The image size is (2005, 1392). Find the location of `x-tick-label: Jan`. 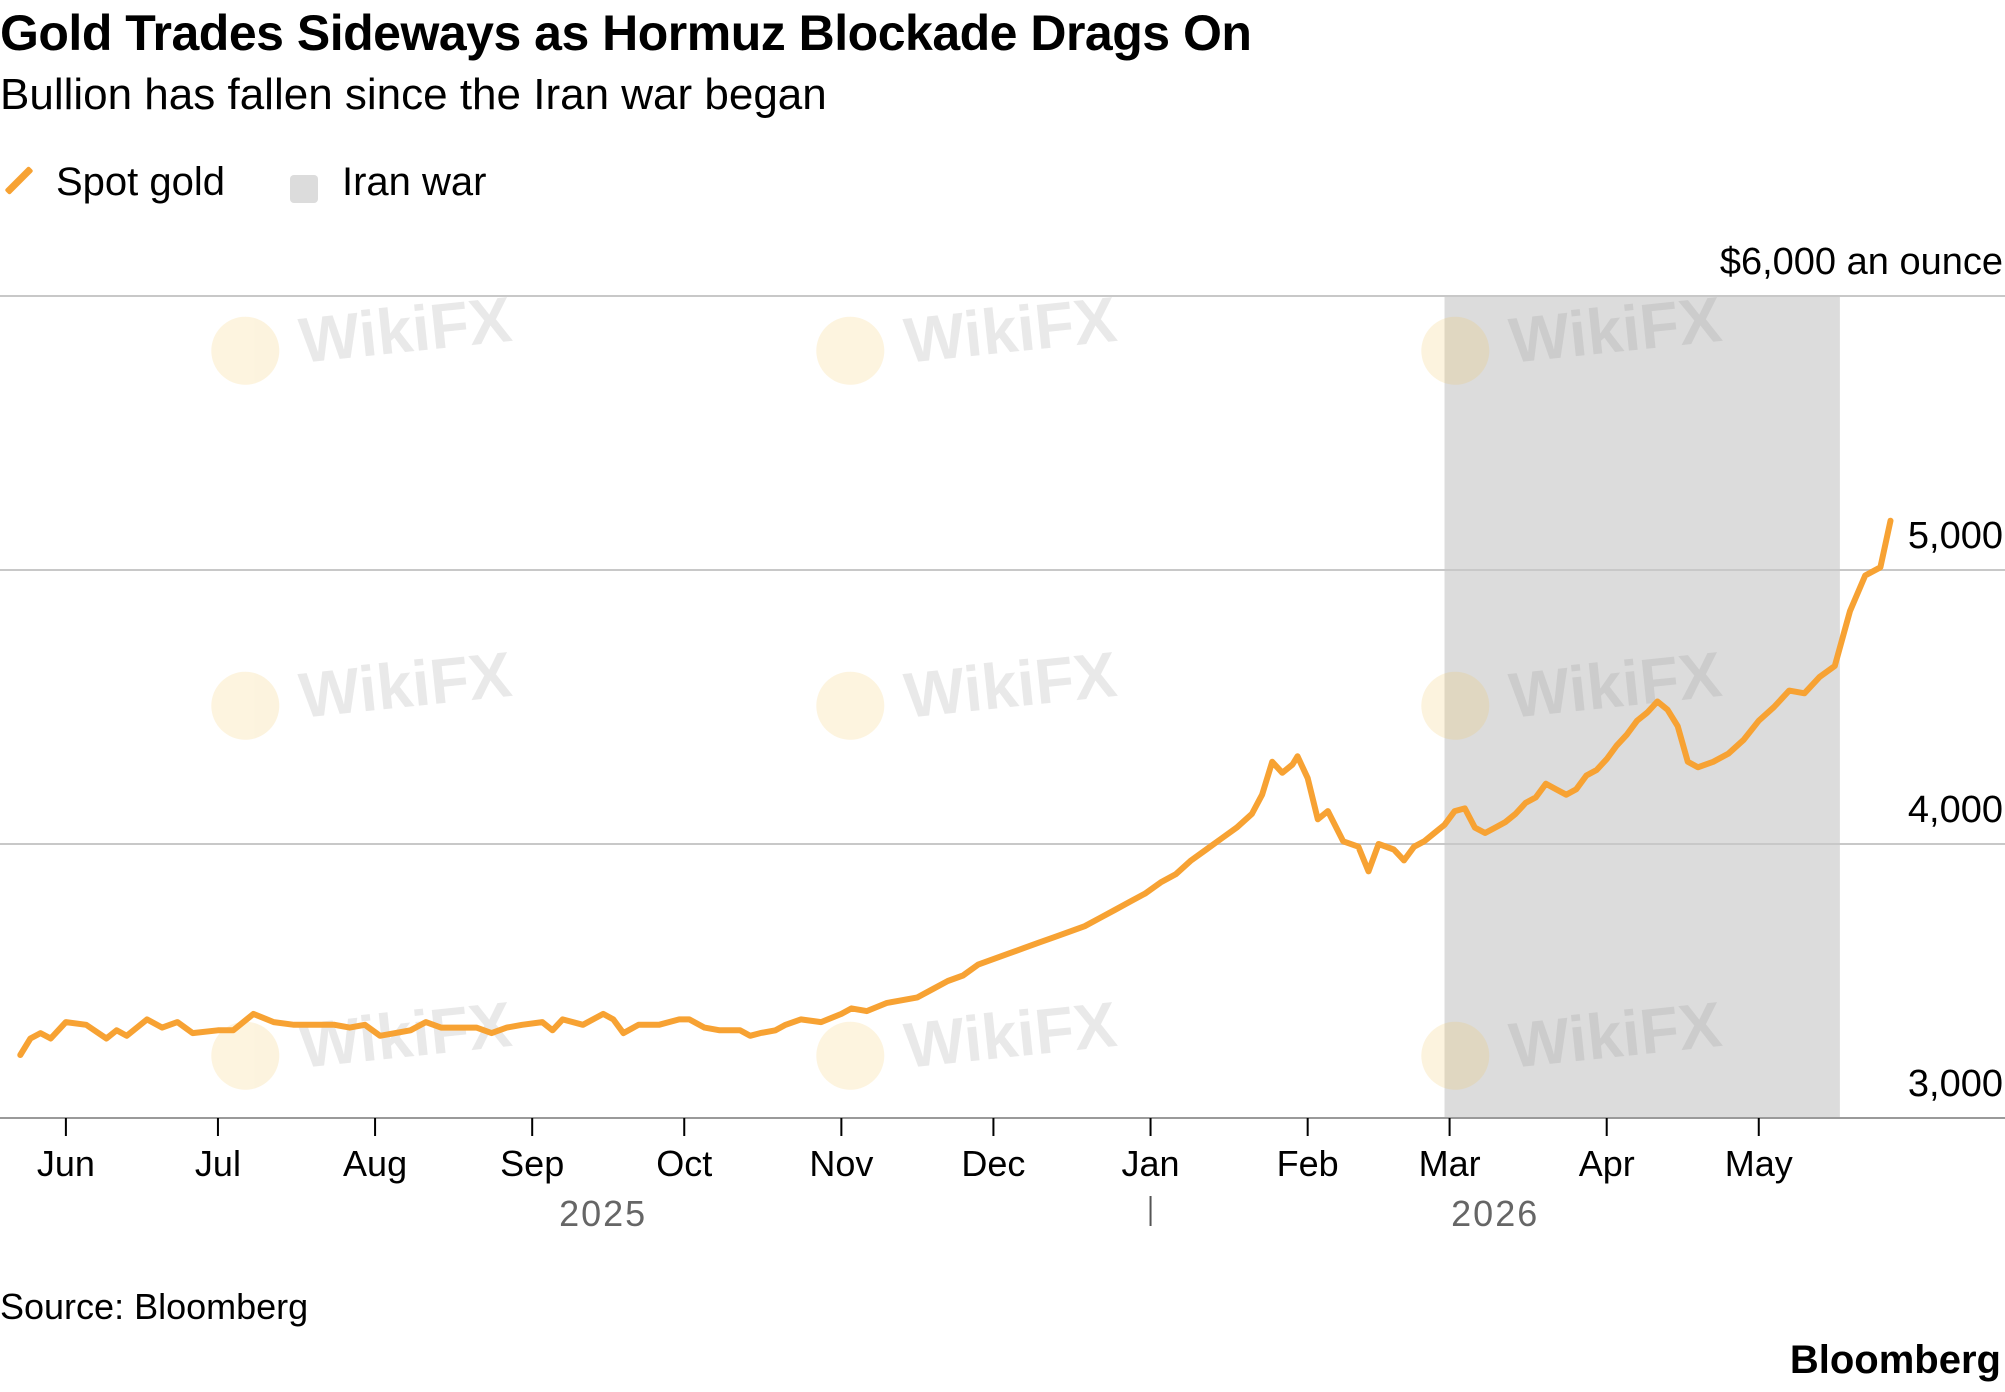

x-tick-label: Jan is located at coordinates (1151, 1163).